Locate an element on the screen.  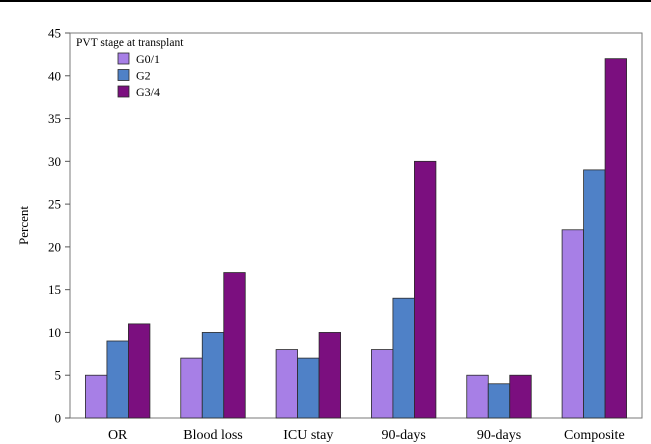
legend-label: G3/4 is located at coordinates (148, 92).